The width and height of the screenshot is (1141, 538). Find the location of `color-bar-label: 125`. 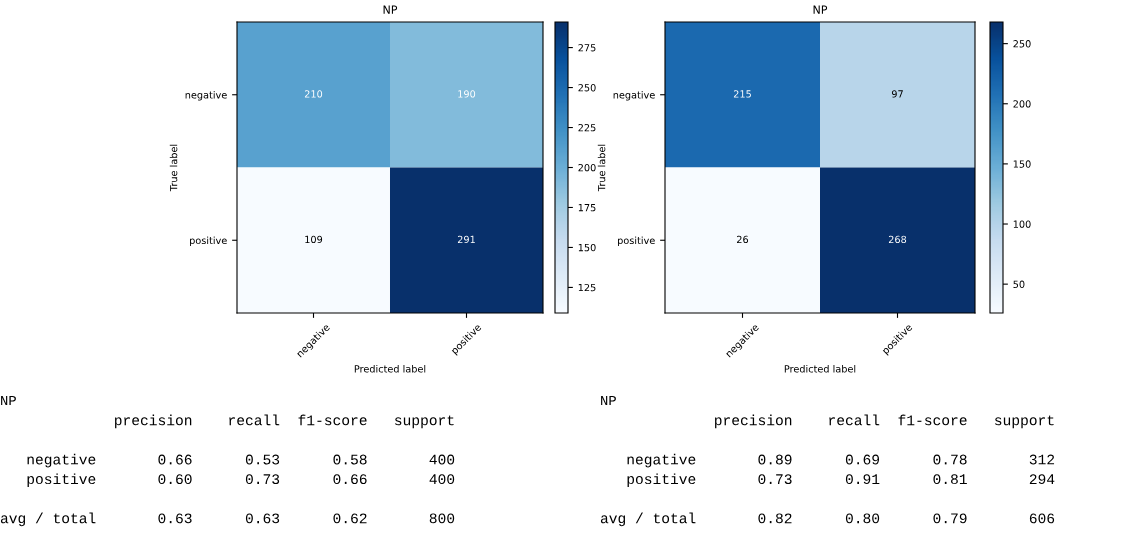

color-bar-label: 125 is located at coordinates (587, 287).